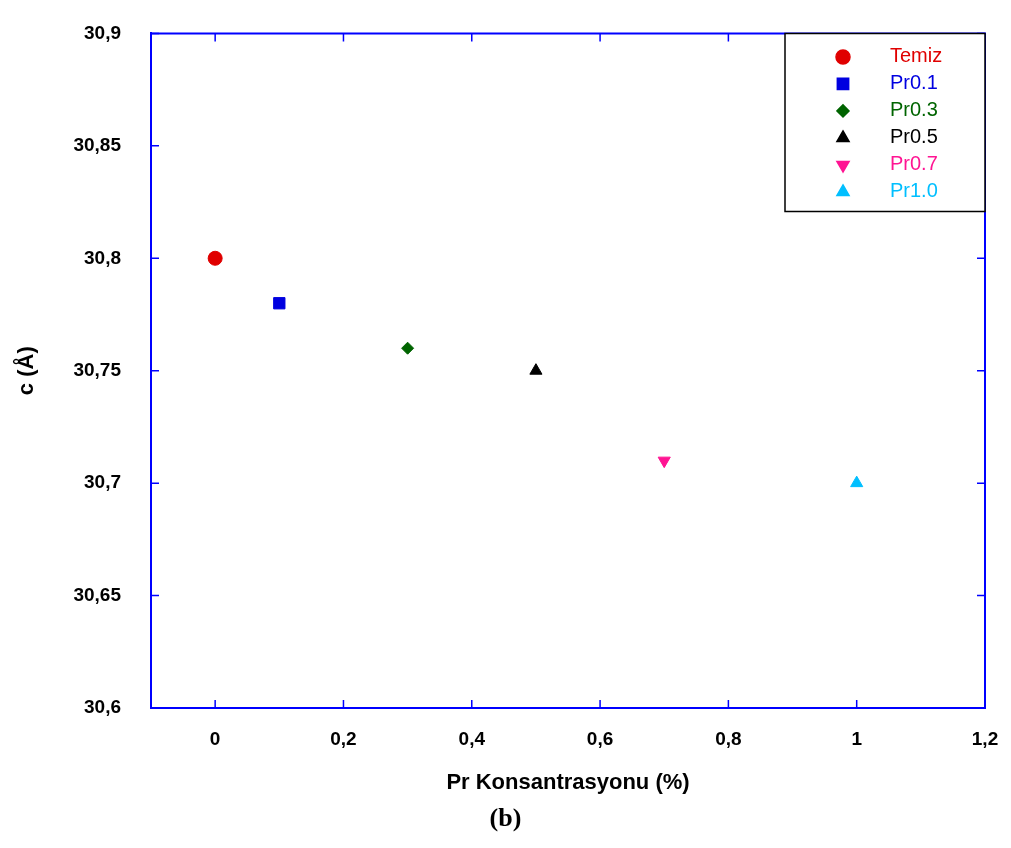 The width and height of the screenshot is (1011, 848). What do you see at coordinates (343, 738) in the screenshot?
I see `x-tick-label: 0,2` at bounding box center [343, 738].